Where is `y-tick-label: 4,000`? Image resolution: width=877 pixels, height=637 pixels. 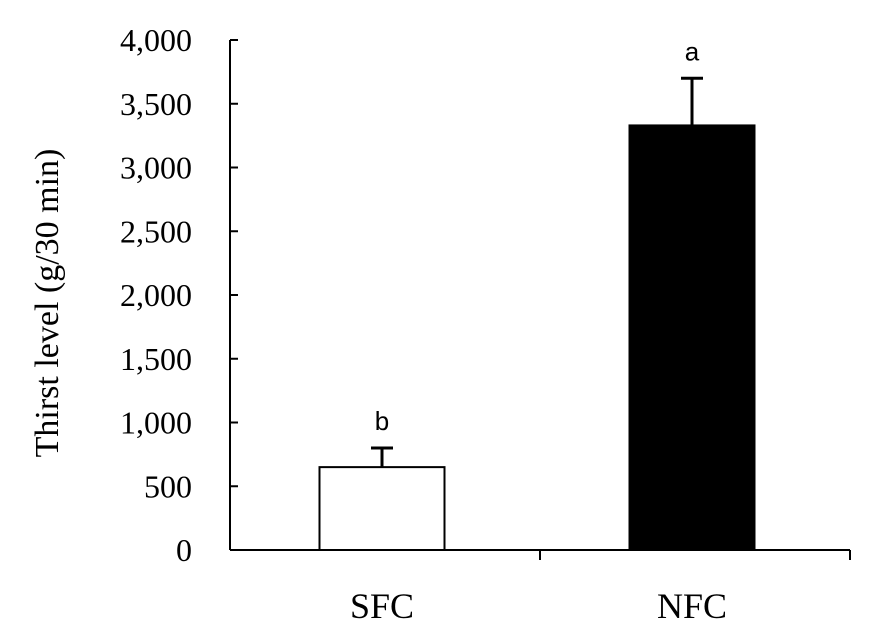 y-tick-label: 4,000 is located at coordinates (156, 40).